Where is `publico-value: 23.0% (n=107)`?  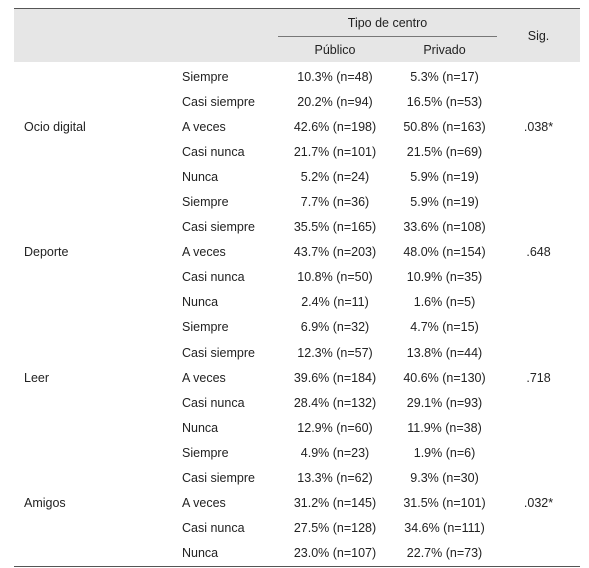 publico-value: 23.0% (n=107) is located at coordinates (335, 553).